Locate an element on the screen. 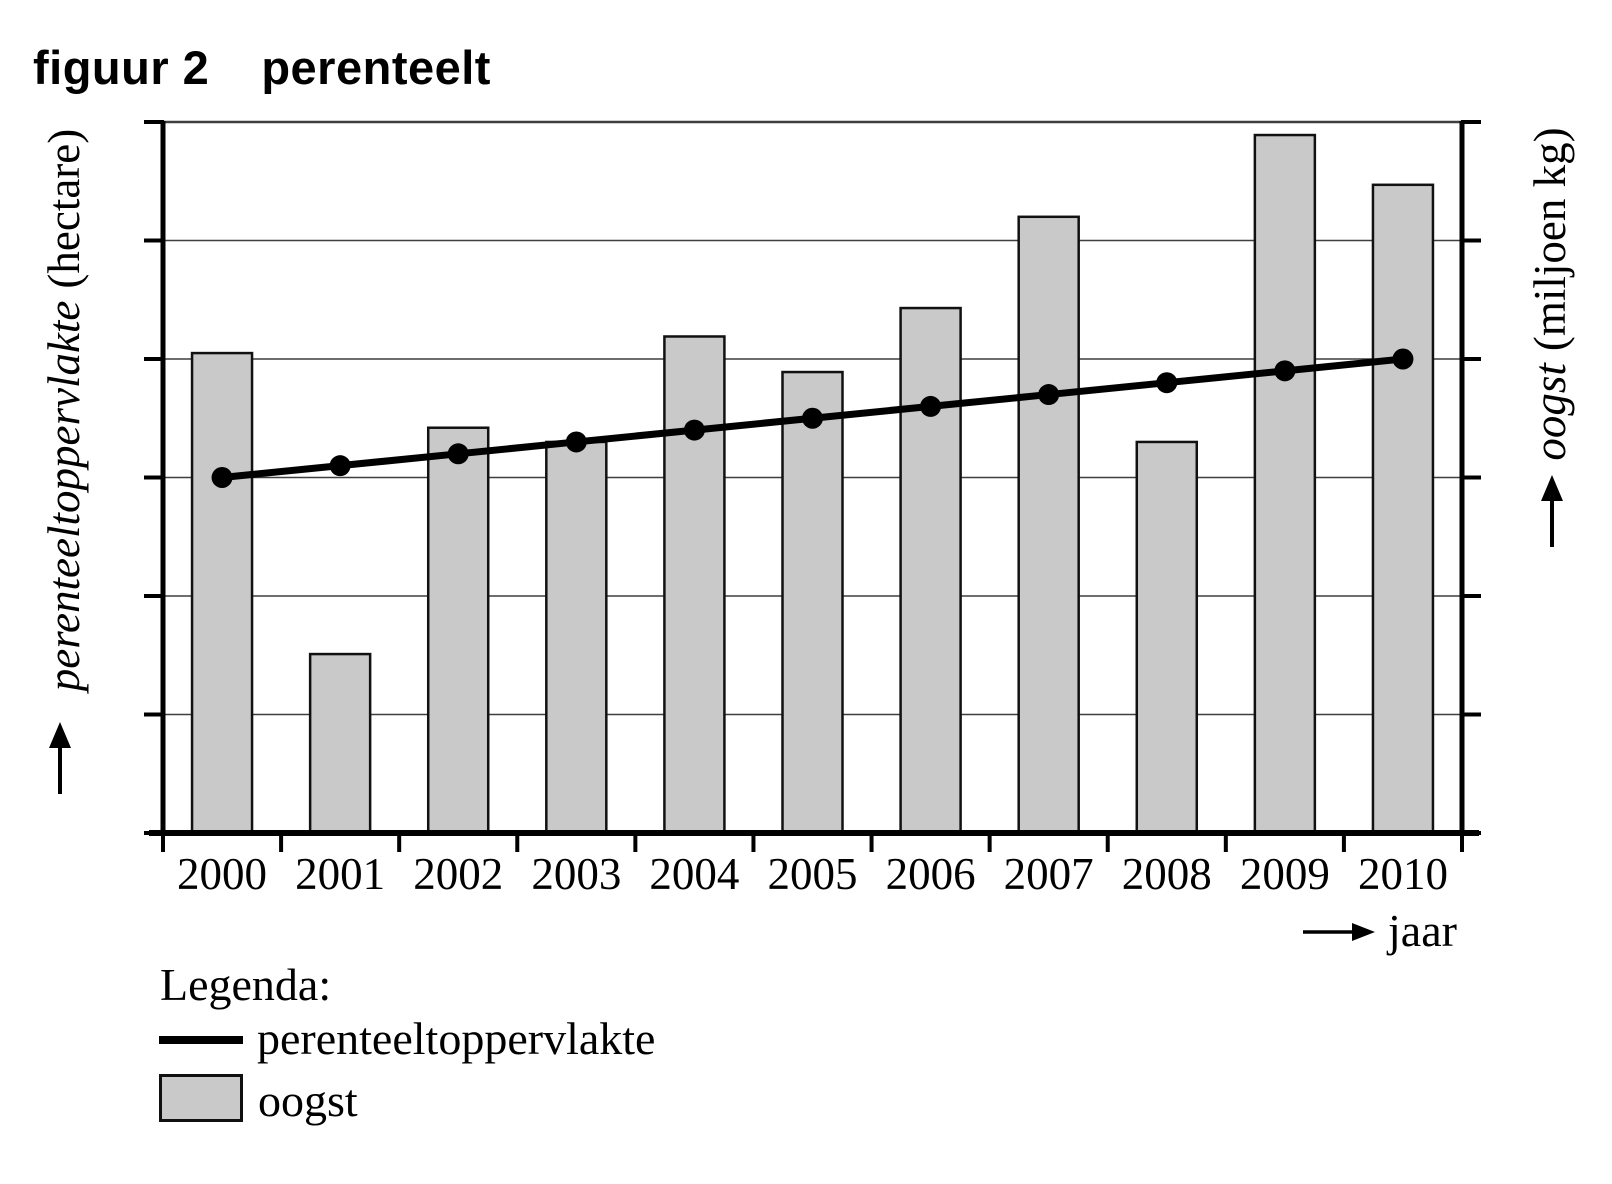  legend-heading: Legenda: is located at coordinates (246, 984).